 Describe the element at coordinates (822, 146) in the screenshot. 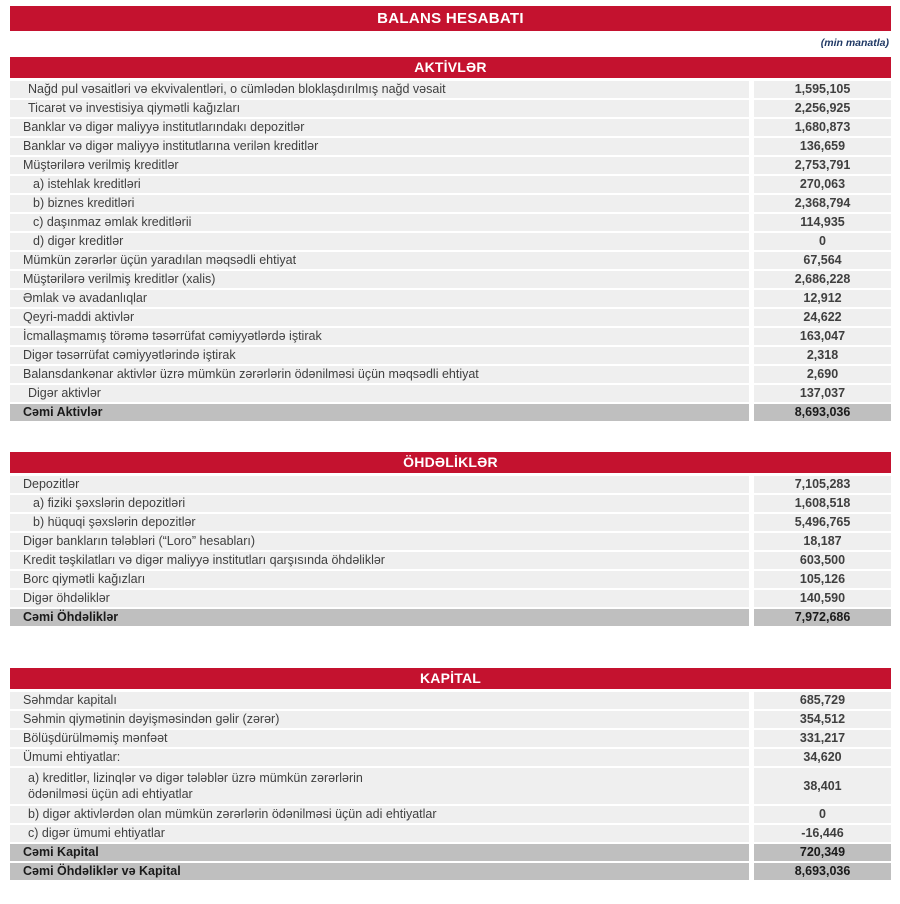

I see `row-value: 136,659` at that location.